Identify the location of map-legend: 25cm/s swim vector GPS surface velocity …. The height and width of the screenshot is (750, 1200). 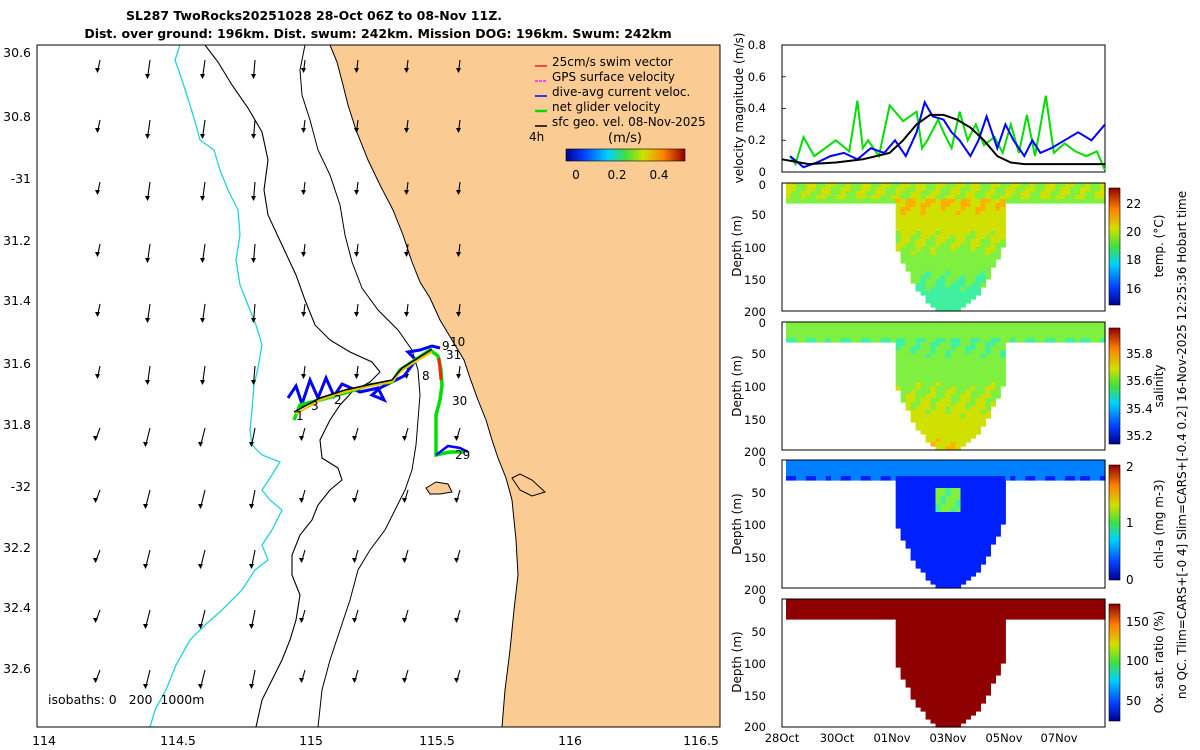
(617, 118).